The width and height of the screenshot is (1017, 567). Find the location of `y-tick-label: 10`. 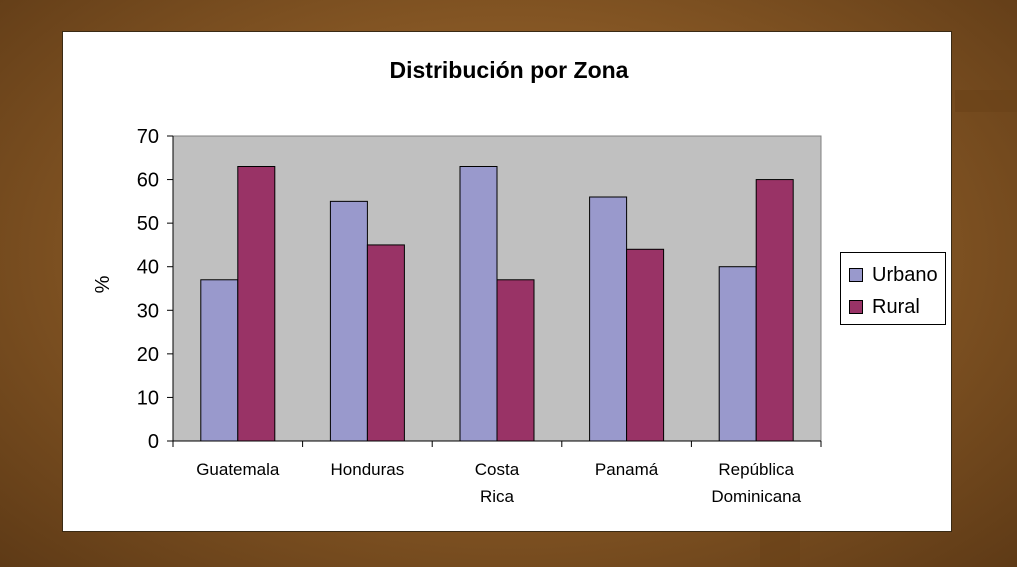

y-tick-label: 10 is located at coordinates (148, 398).